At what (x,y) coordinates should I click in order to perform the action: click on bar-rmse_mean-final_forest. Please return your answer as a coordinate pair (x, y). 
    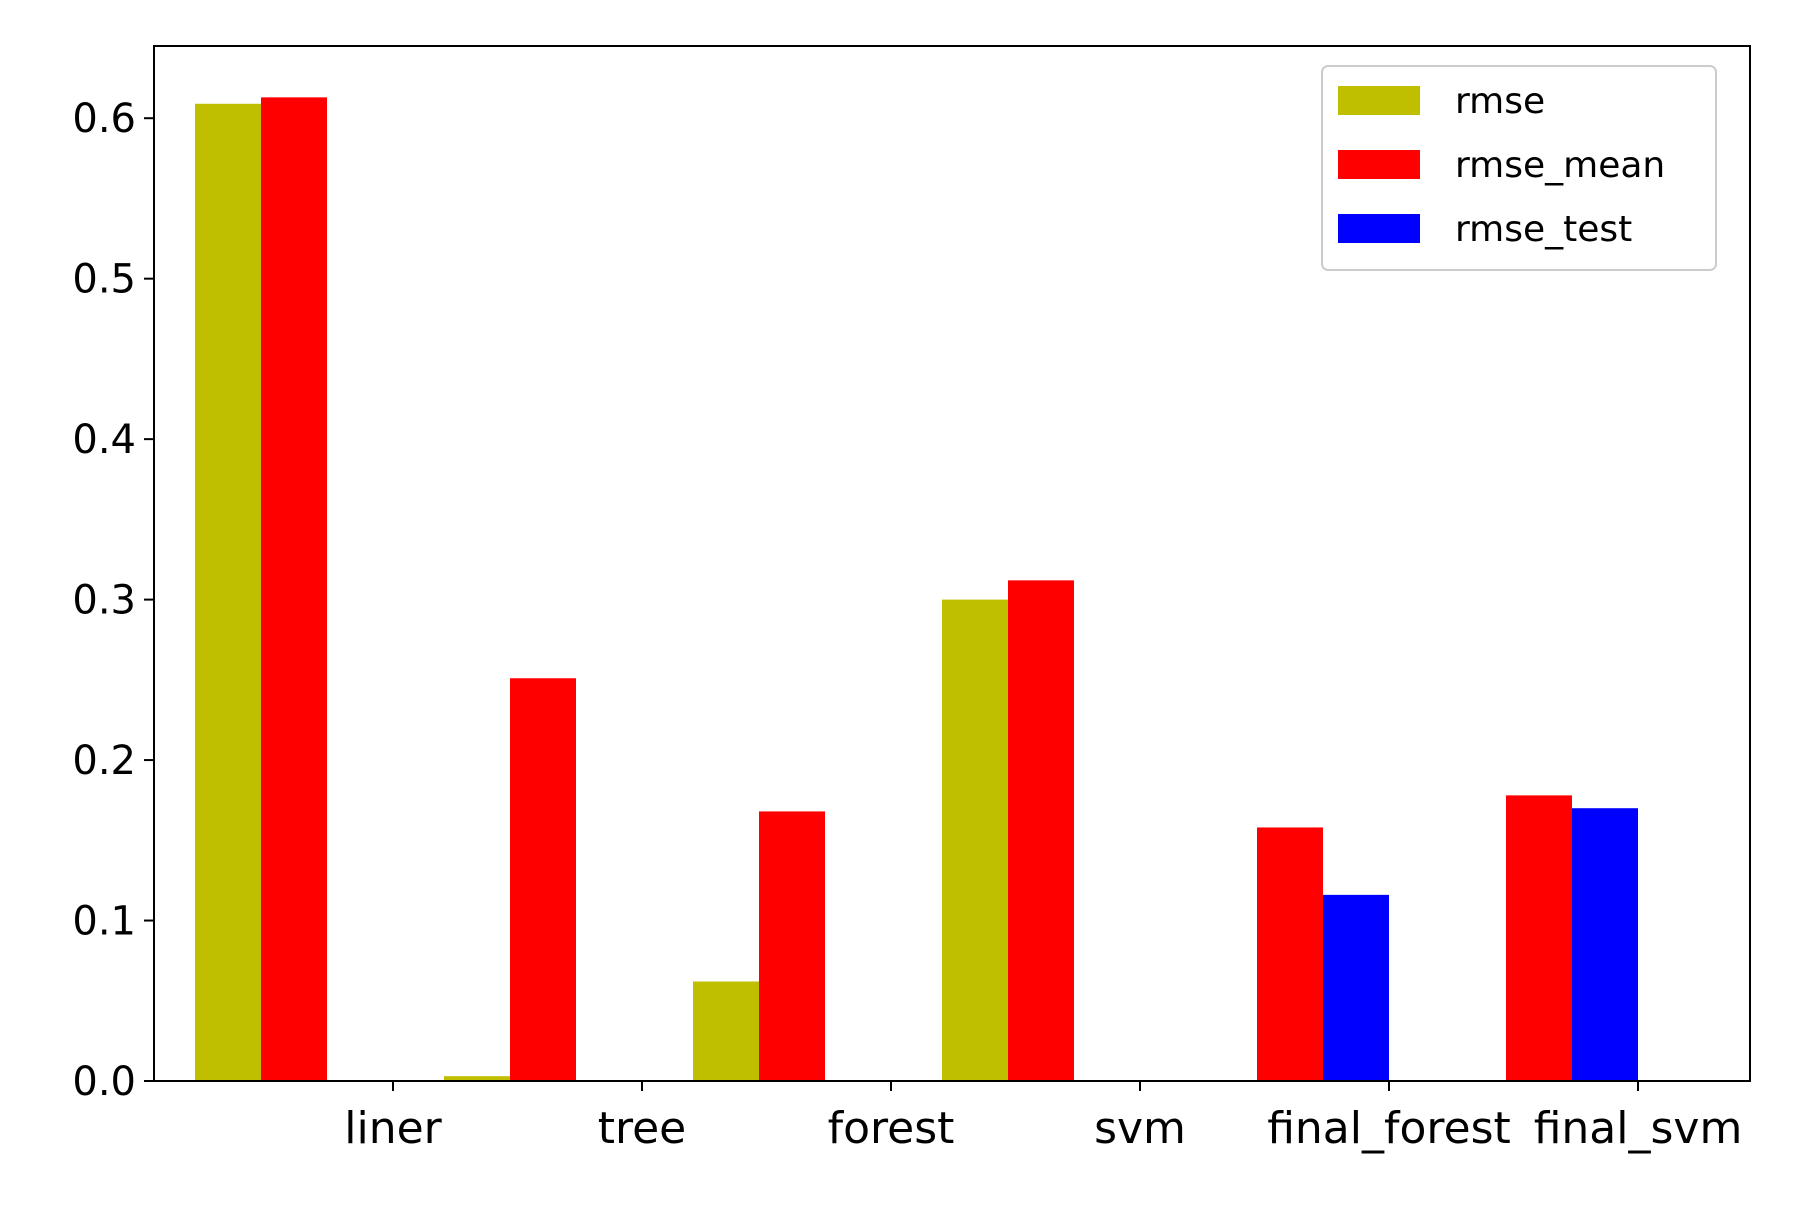
    Looking at the image, I should click on (1290, 954).